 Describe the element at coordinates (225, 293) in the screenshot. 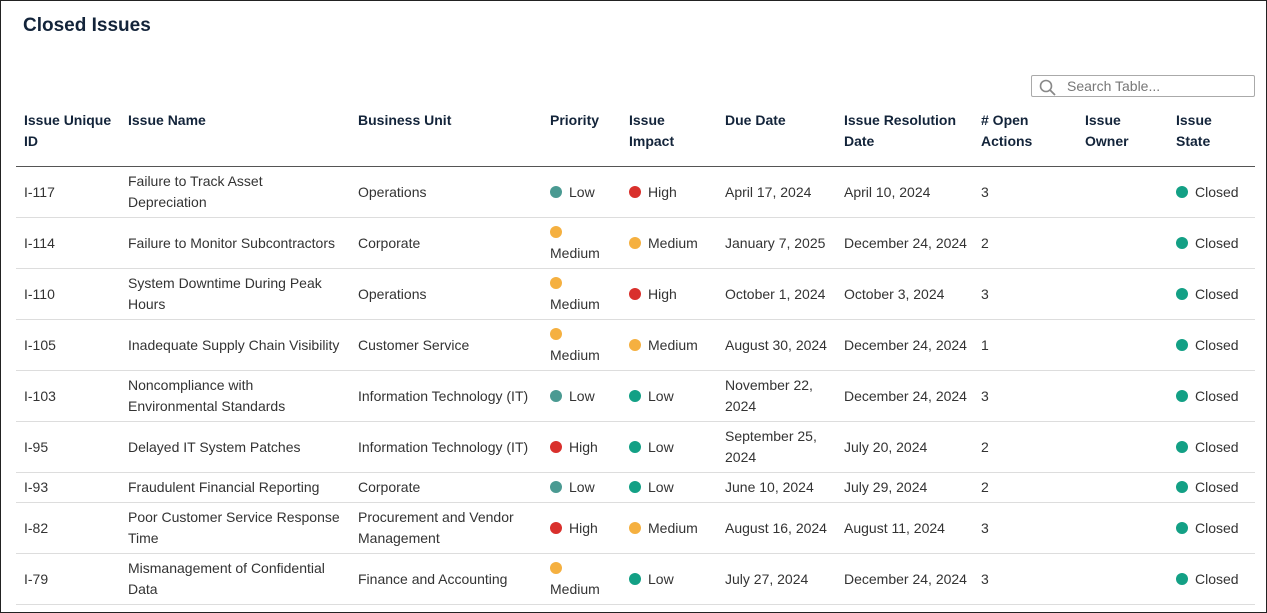

I see `cell-text: System Downtime During Peak Hours` at that location.